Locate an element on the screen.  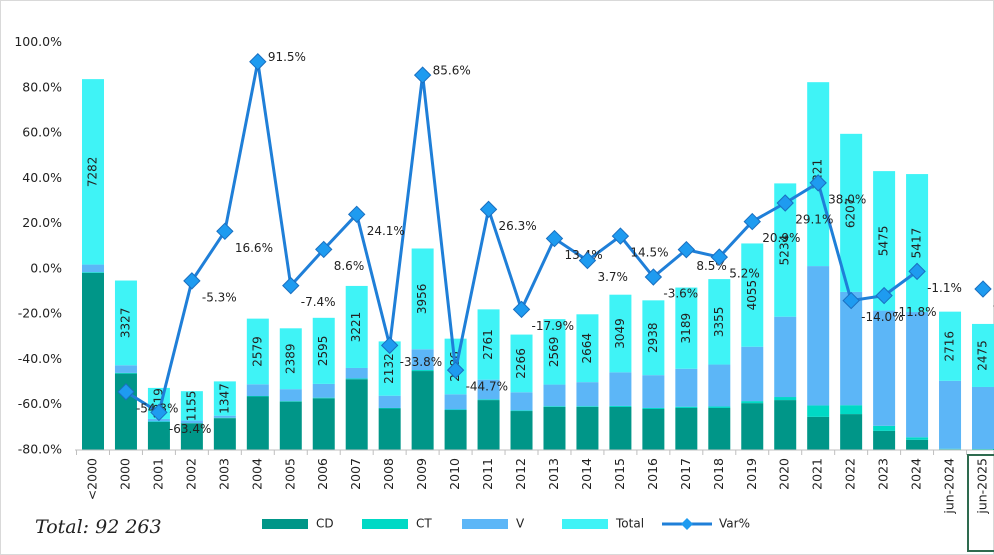
x-tick-label: 2014 is located at coordinates (586, 474).